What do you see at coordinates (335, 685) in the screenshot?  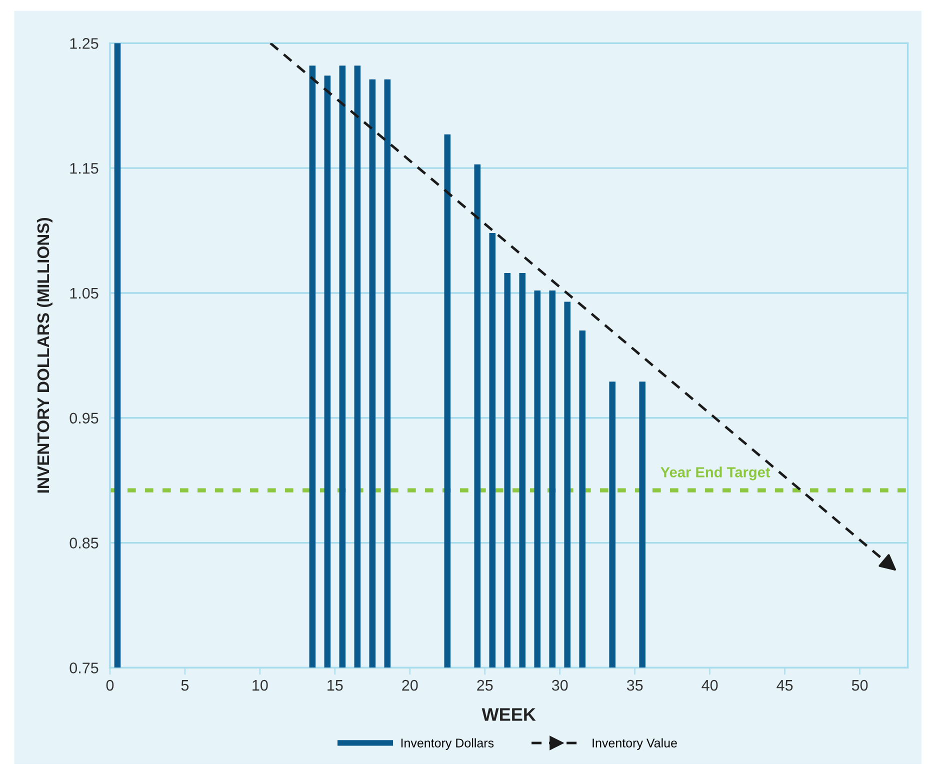 I see `x-tick-label: 15` at bounding box center [335, 685].